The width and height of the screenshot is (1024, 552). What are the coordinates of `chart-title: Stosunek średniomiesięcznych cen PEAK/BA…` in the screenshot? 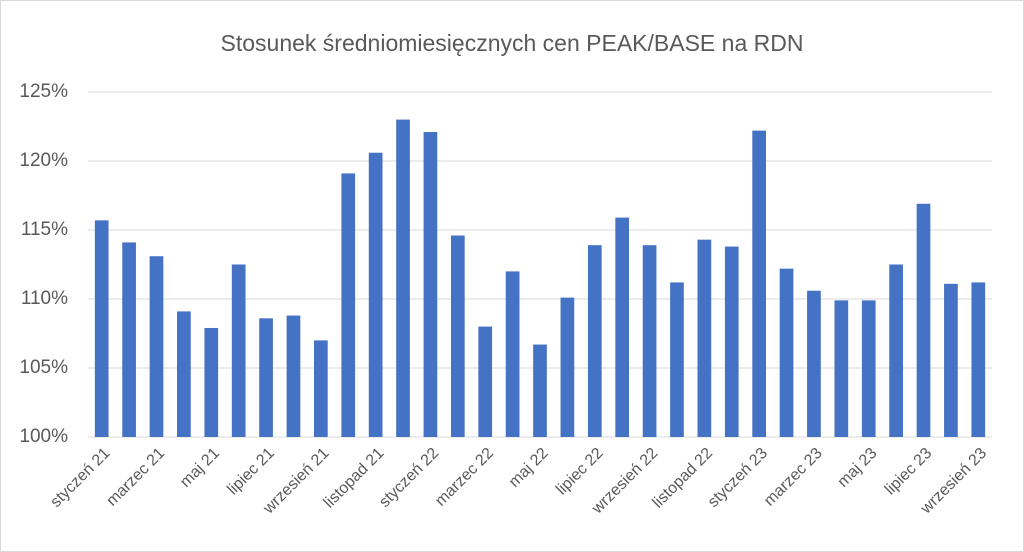 It's located at (512, 43).